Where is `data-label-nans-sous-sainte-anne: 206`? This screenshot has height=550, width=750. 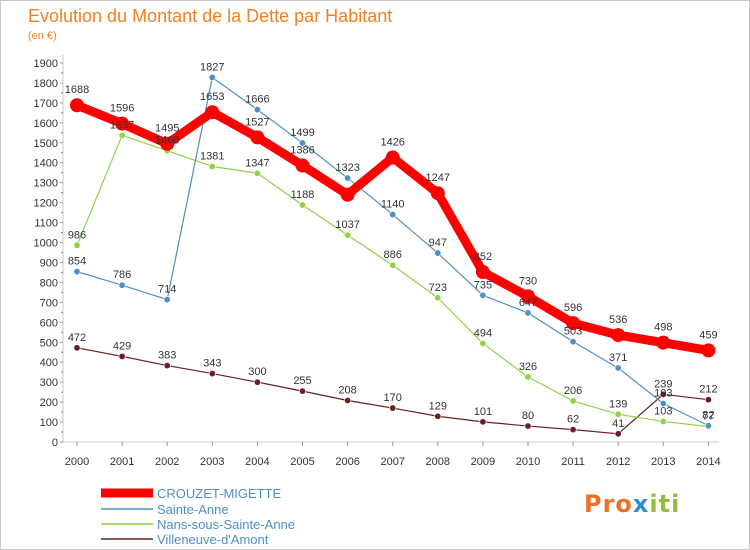
data-label-nans-sous-sainte-anne: 206 is located at coordinates (573, 391).